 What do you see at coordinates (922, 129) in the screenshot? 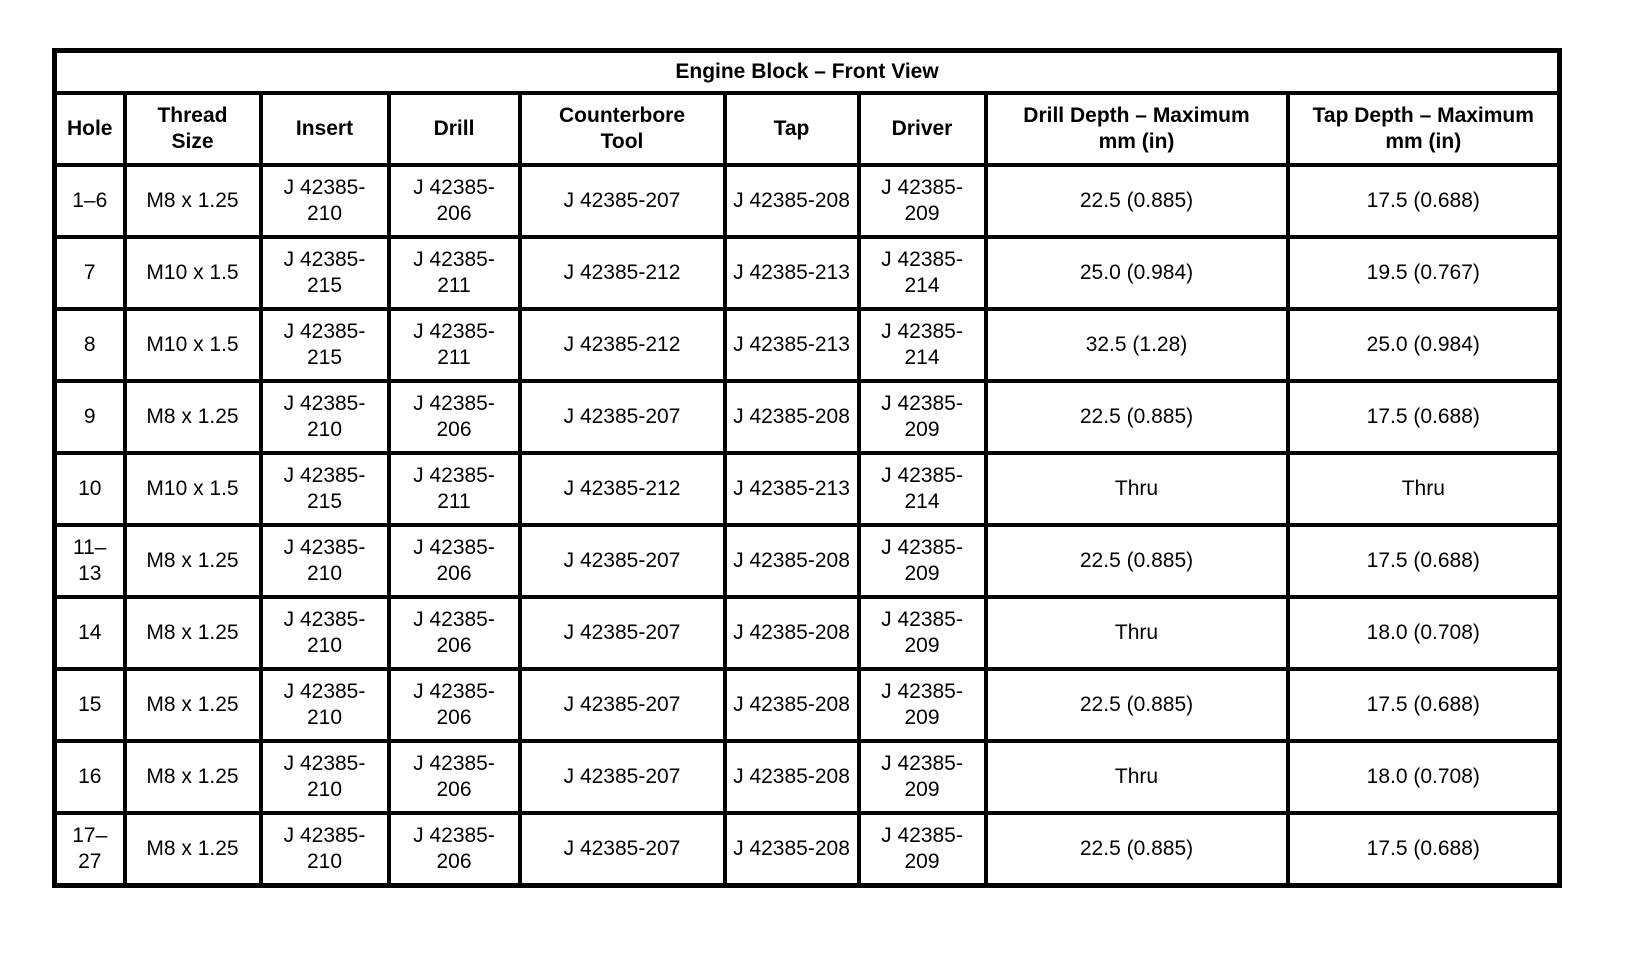
I see `column-header-driver: Driver` at bounding box center [922, 129].